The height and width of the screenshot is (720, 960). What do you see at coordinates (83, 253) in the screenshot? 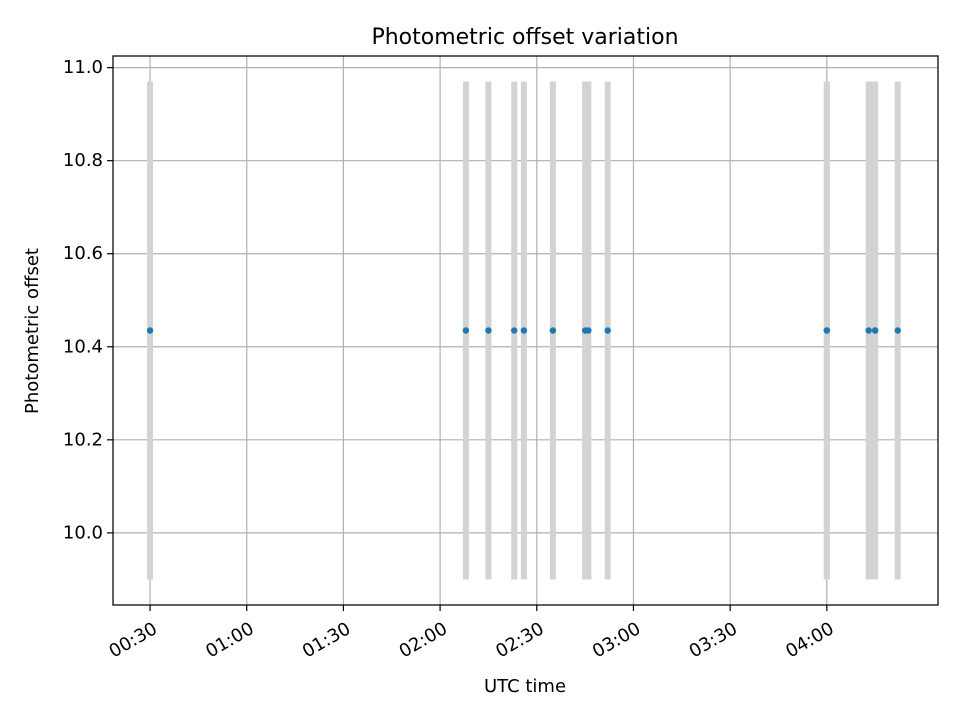
I see `y-tick-label: 10.6` at bounding box center [83, 253].